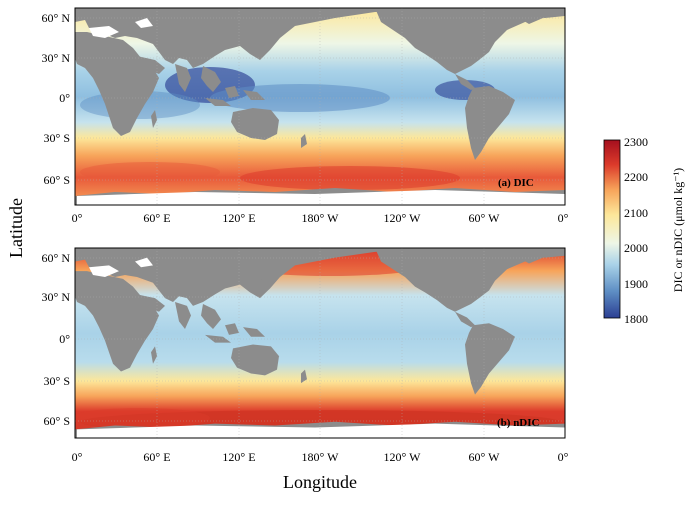  Describe the element at coordinates (56, 339) in the screenshot. I see `panel-b-lat-ticks: 60° N 30° N 0° 30° S 60° S` at that location.